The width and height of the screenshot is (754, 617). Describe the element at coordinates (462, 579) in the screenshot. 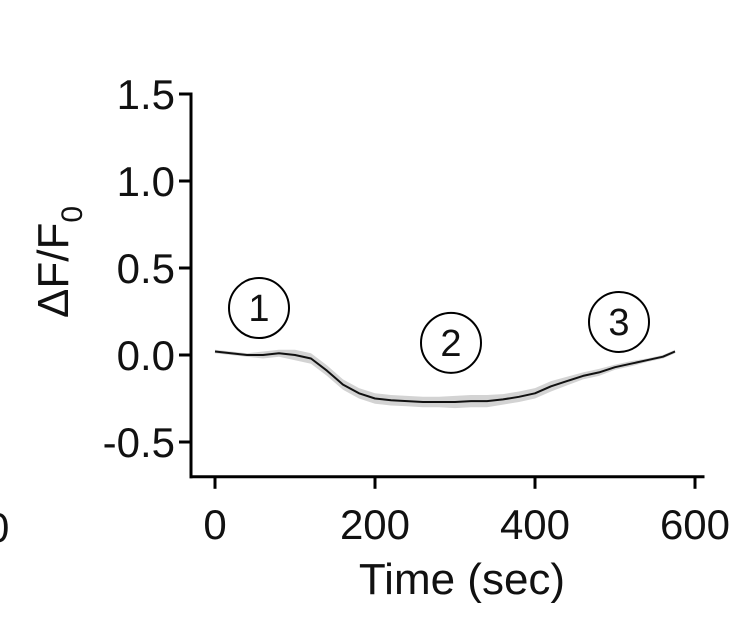

I see `x-axis-title: Time (sec)` at that location.